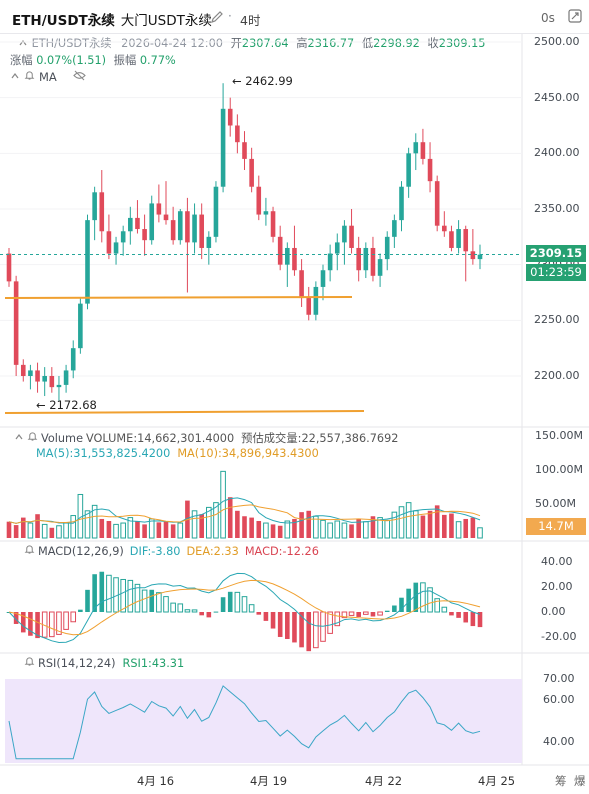  Describe the element at coordinates (557, 153) in the screenshot. I see `price-tick: 2400.00` at that location.